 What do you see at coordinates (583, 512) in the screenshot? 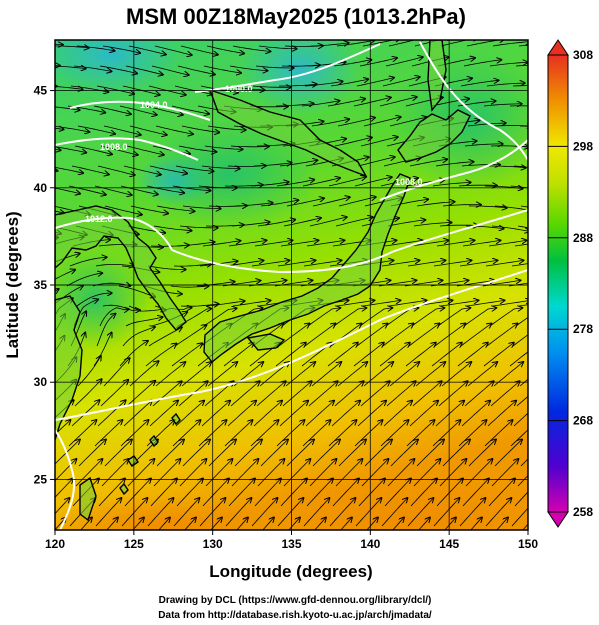
I see `colorbar-tick-label: 258` at bounding box center [583, 512].